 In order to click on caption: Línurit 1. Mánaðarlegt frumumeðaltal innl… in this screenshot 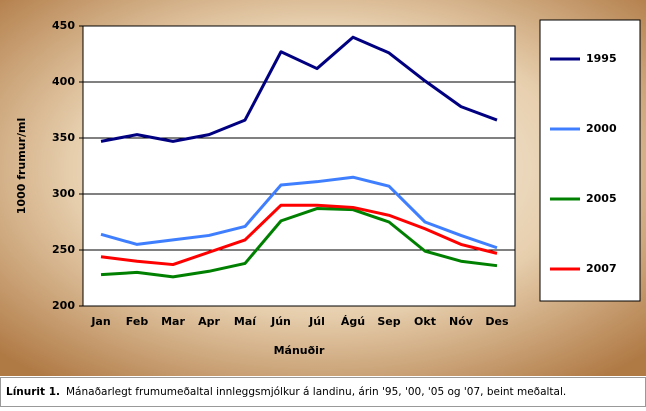, I will do `click(286, 392)`.